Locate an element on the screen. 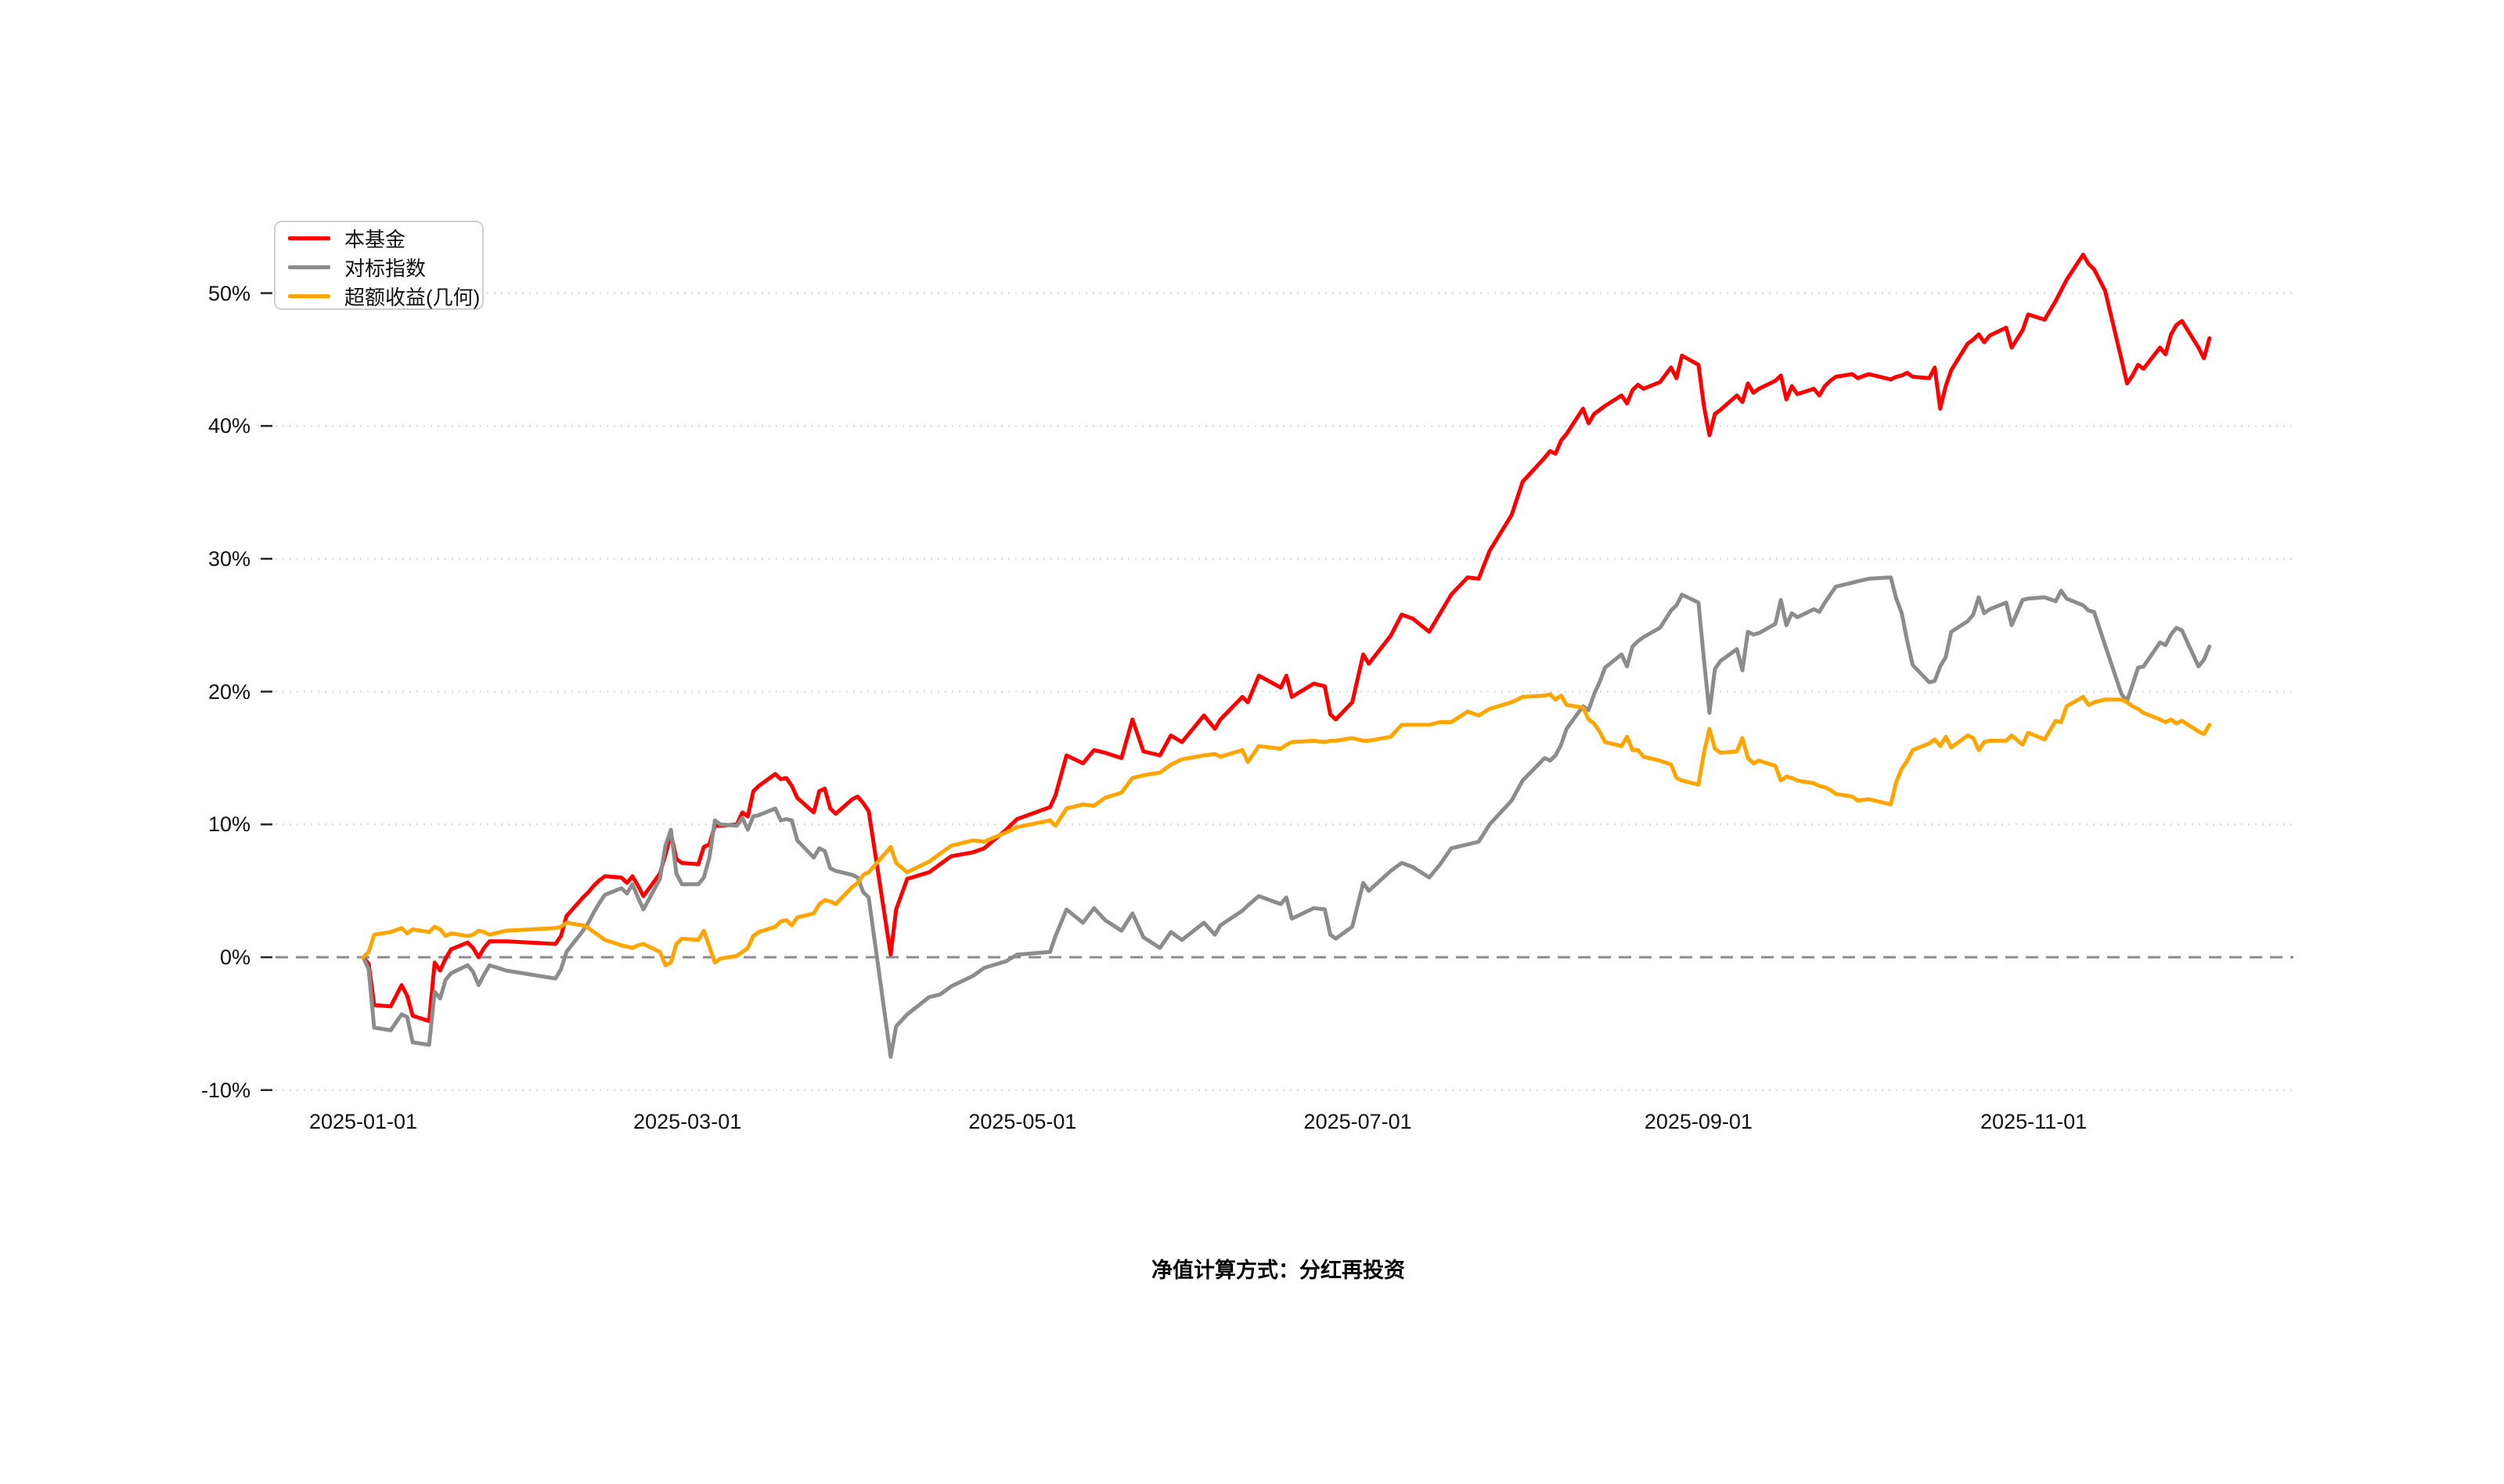  legend-label-benchmark: 对标指数 is located at coordinates (385, 268).